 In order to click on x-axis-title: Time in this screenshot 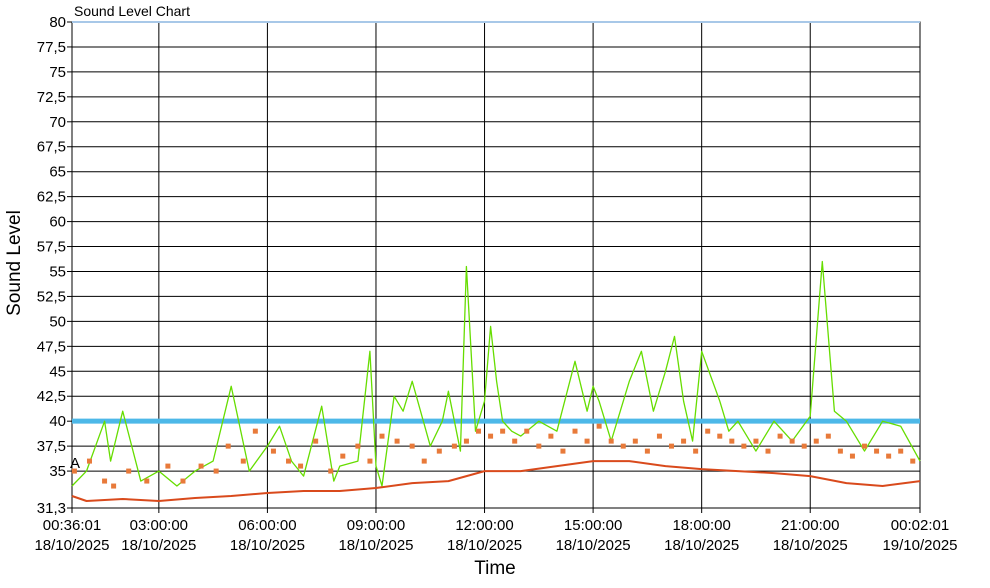, I will do `click(495, 568)`.